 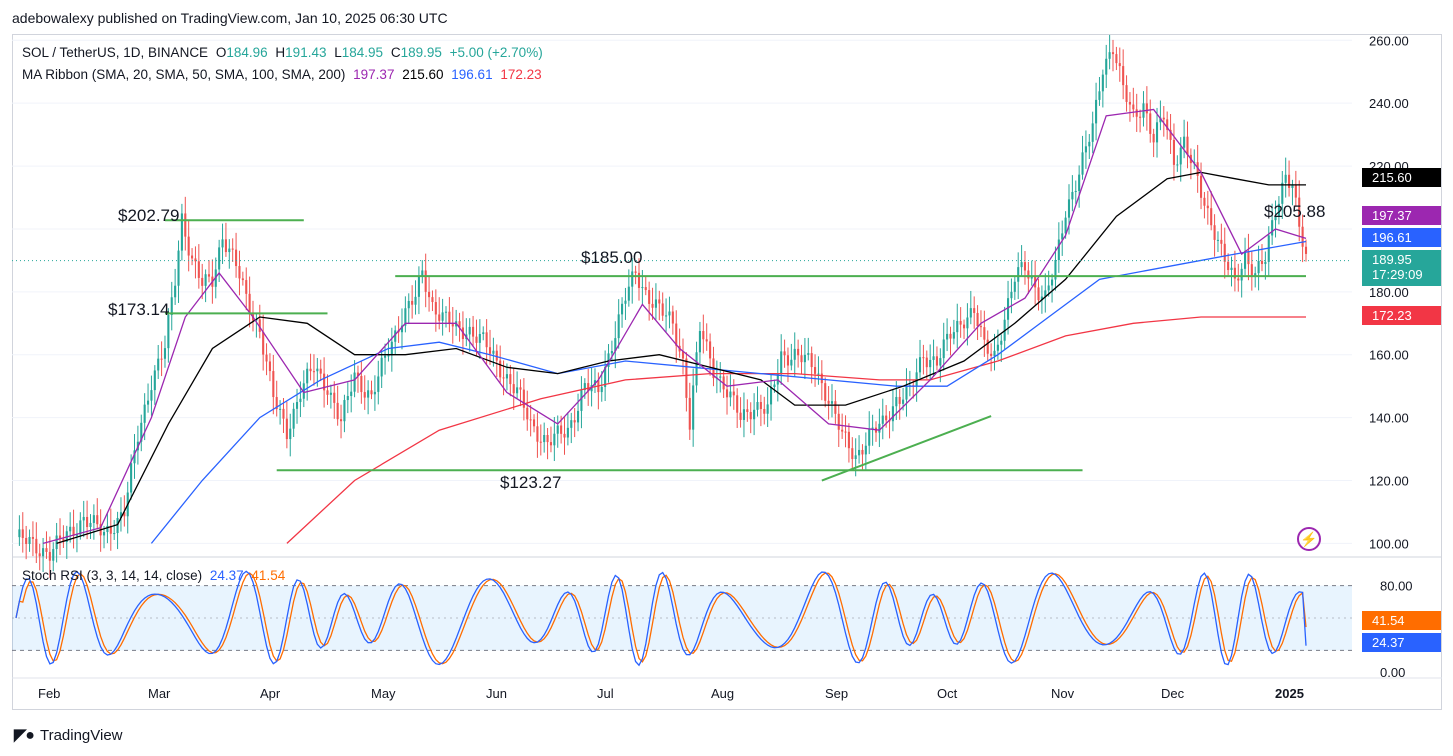 I want to click on time-tick-feb: Feb, so click(x=49, y=693).